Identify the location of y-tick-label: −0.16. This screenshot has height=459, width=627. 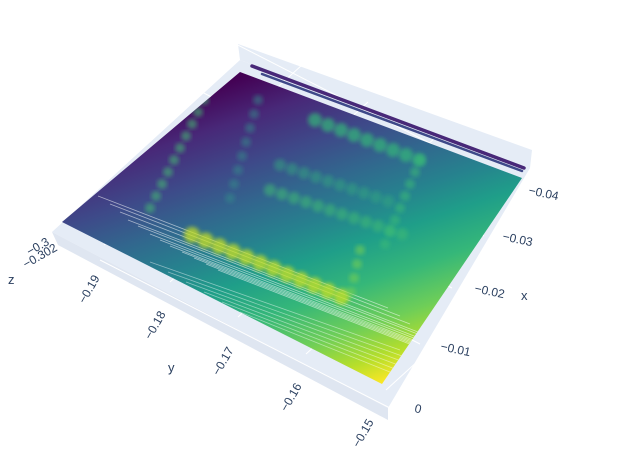
(290, 397).